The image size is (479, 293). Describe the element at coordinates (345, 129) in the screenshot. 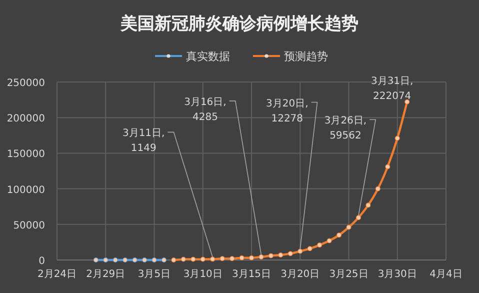

I see `annotation: 3月26日, 59562` at that location.